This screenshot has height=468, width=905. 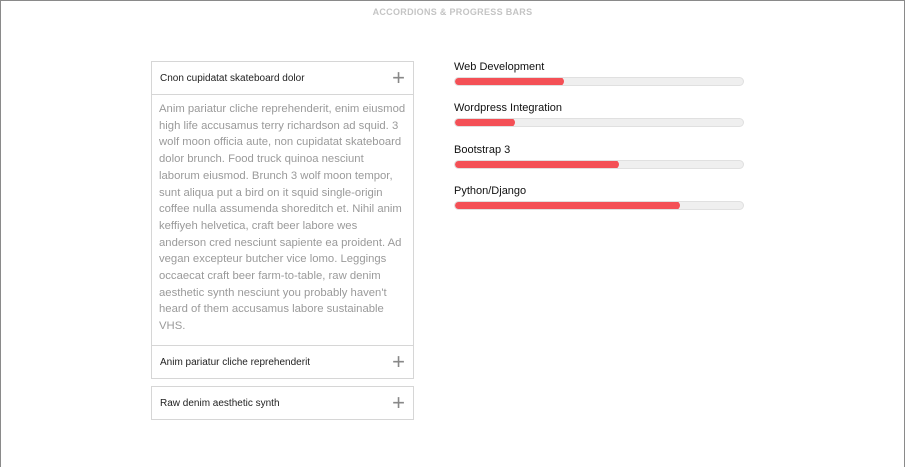 I want to click on skill-web-development: Web Development, so click(x=599, y=73).